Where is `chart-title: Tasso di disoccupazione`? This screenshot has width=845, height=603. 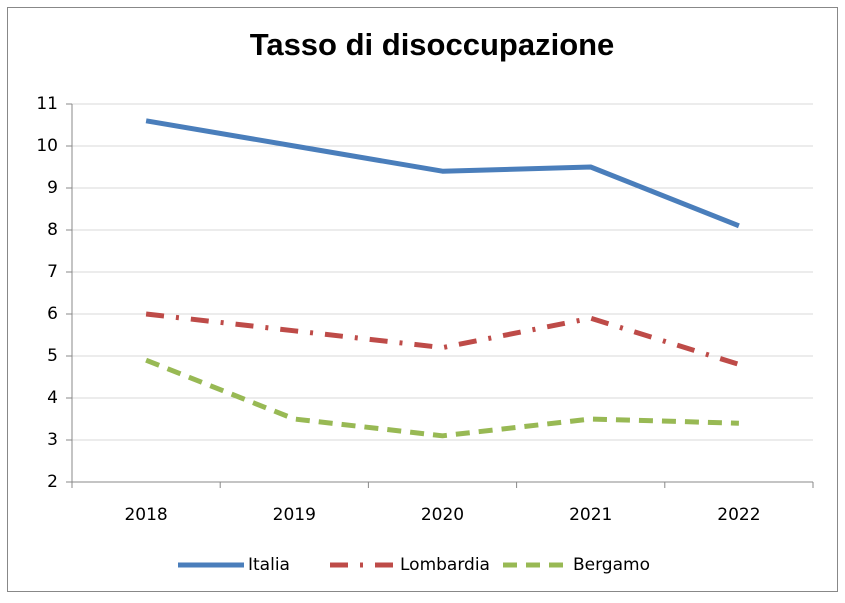 chart-title: Tasso di disoccupazione is located at coordinates (432, 44).